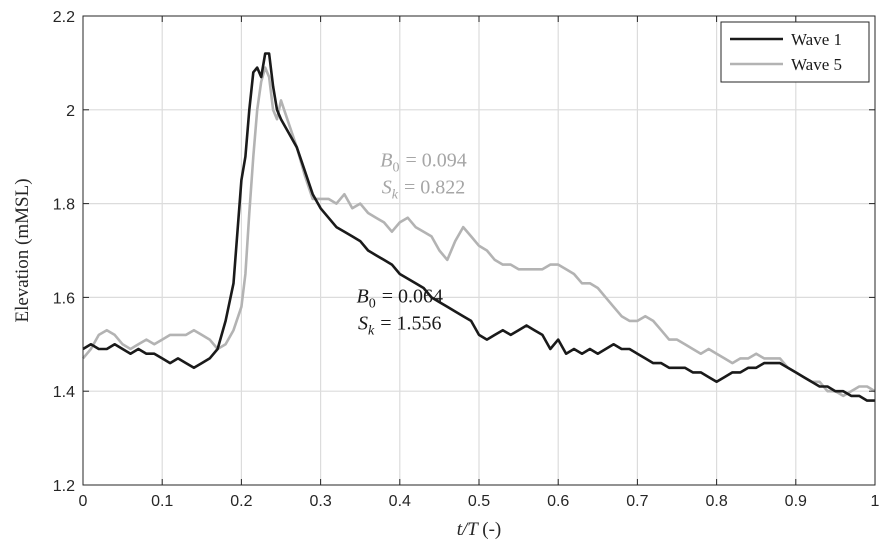  I want to click on x-tick-label: 0.5, so click(479, 501).